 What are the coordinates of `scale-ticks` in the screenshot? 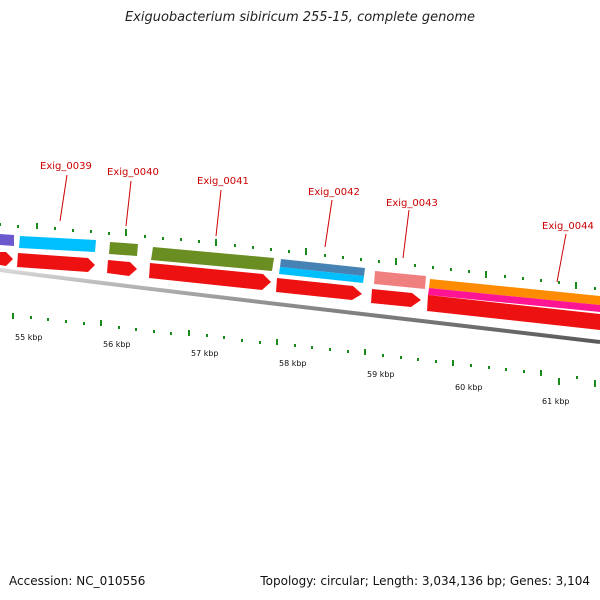 It's located at (304, 350).